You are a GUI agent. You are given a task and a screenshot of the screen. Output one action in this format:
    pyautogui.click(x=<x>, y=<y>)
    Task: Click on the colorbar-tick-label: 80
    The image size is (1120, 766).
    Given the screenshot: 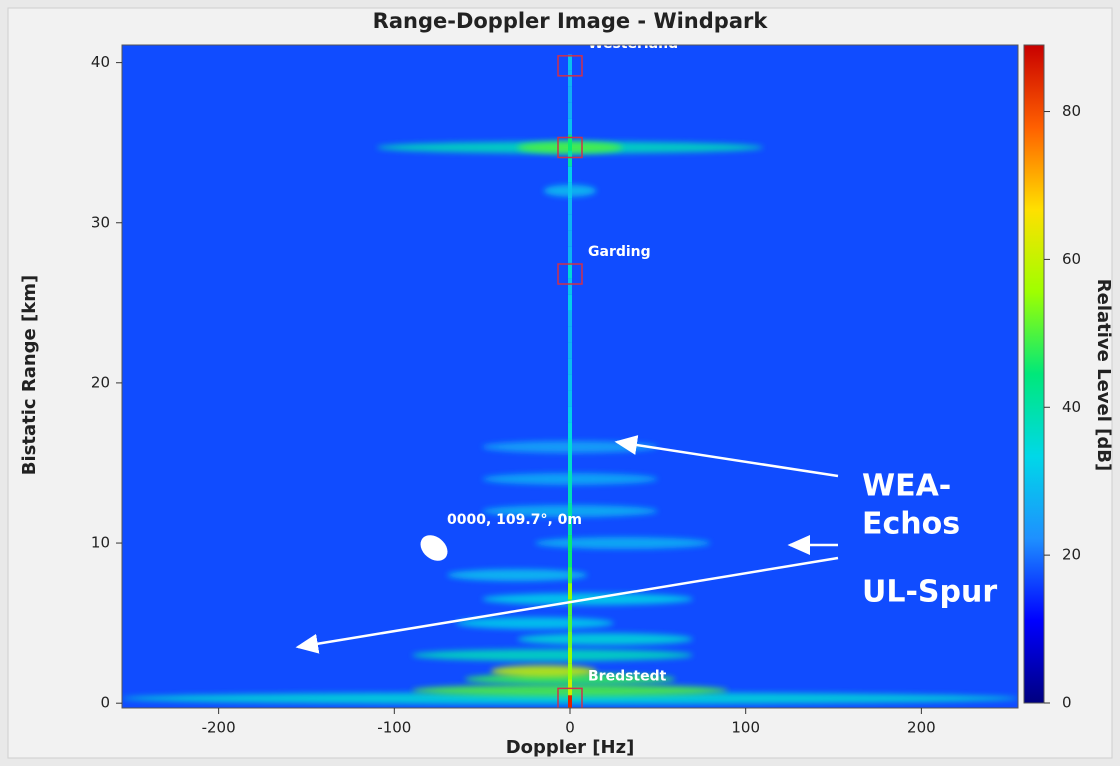 What is the action you would take?
    pyautogui.click(x=1071, y=111)
    